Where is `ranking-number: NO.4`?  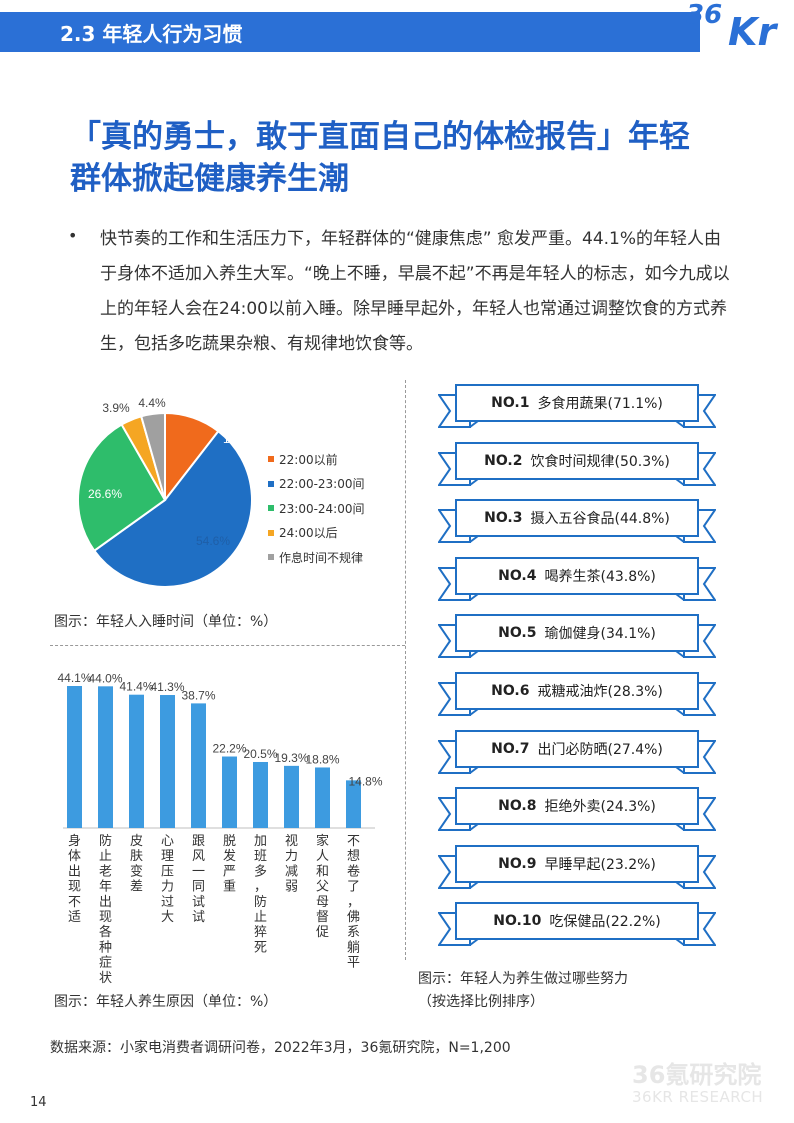 ranking-number: NO.4 is located at coordinates (517, 575).